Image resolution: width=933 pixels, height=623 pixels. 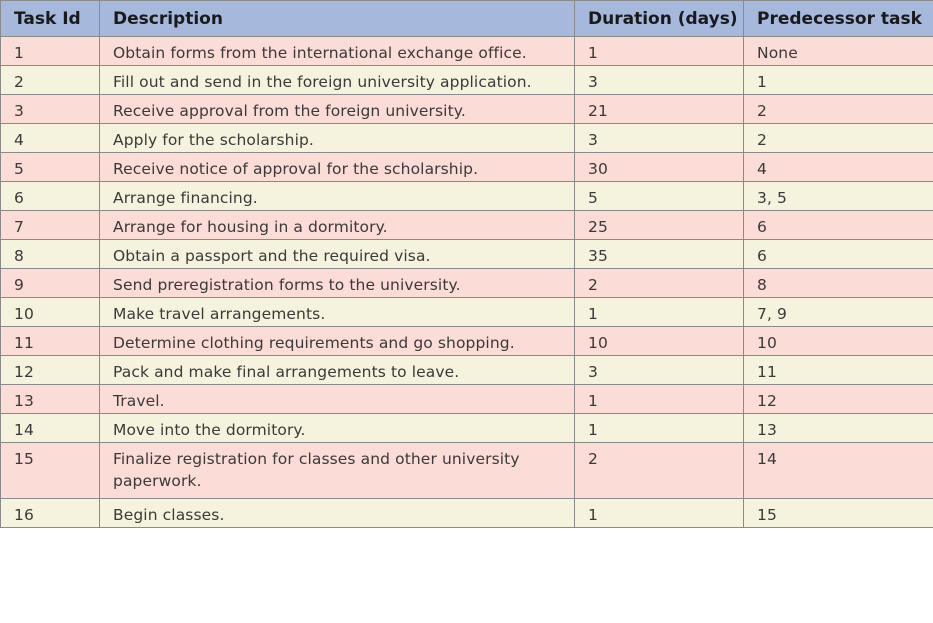 I want to click on cell-task-id: 6, so click(x=50, y=196).